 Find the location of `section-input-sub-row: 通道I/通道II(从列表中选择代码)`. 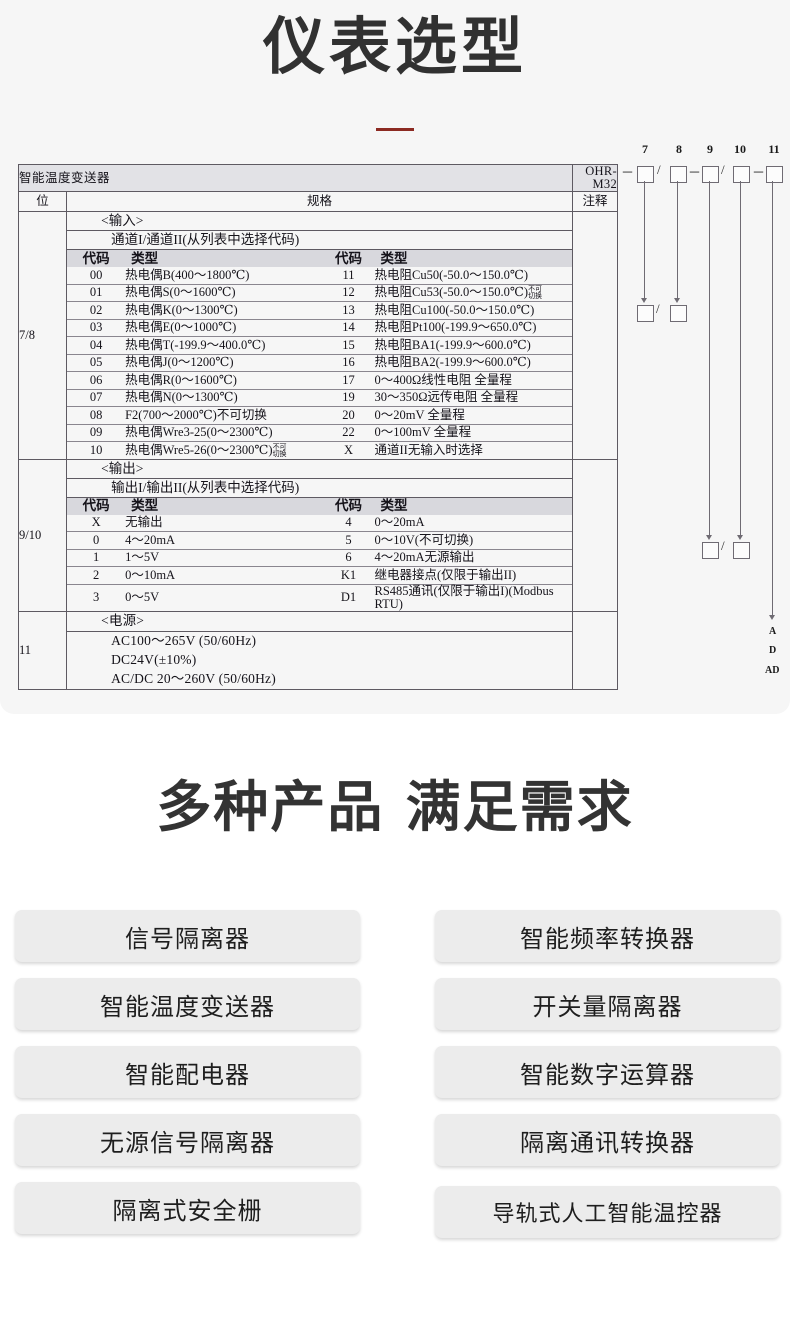

section-input-sub-row: 通道I/通道II(从列表中选择代码) is located at coordinates (318, 240).